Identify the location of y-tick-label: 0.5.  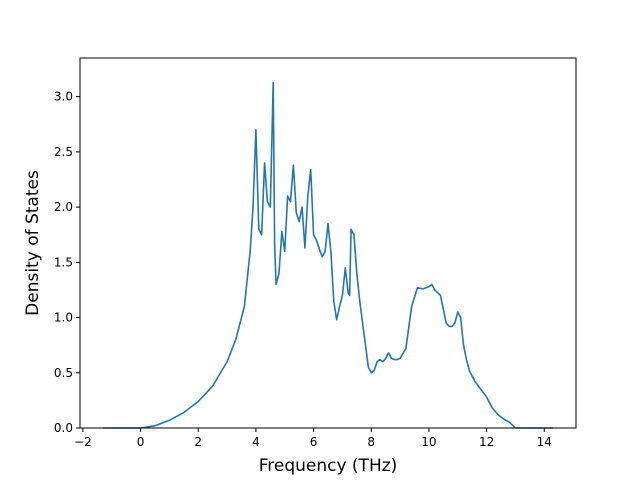
(63, 373).